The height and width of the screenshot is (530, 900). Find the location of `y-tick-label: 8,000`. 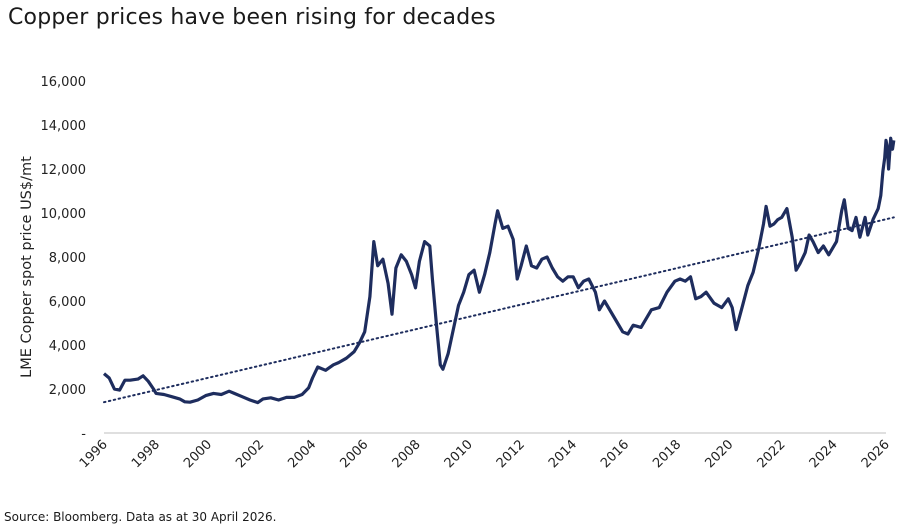

y-tick-label: 8,000 is located at coordinates (67, 258).